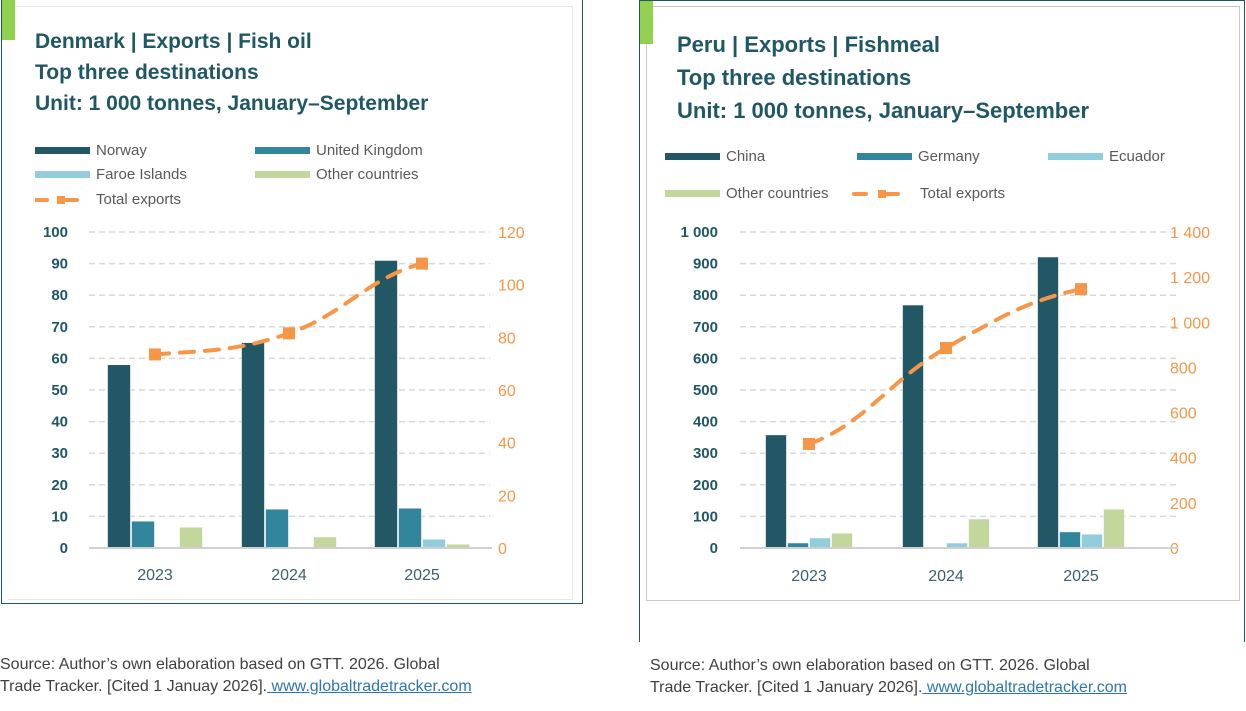 This screenshot has width=1246, height=711. I want to click on y-tick-label-left: 1 000, so click(699, 232).